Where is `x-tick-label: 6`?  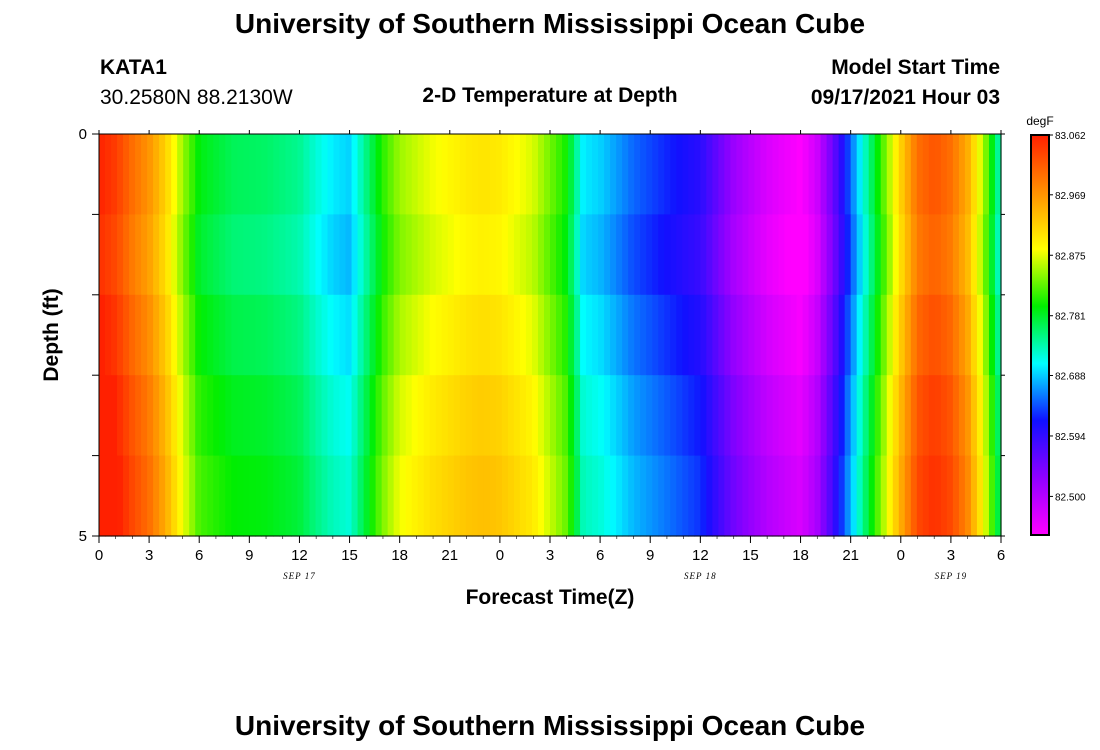 x-tick-label: 6 is located at coordinates (1001, 555).